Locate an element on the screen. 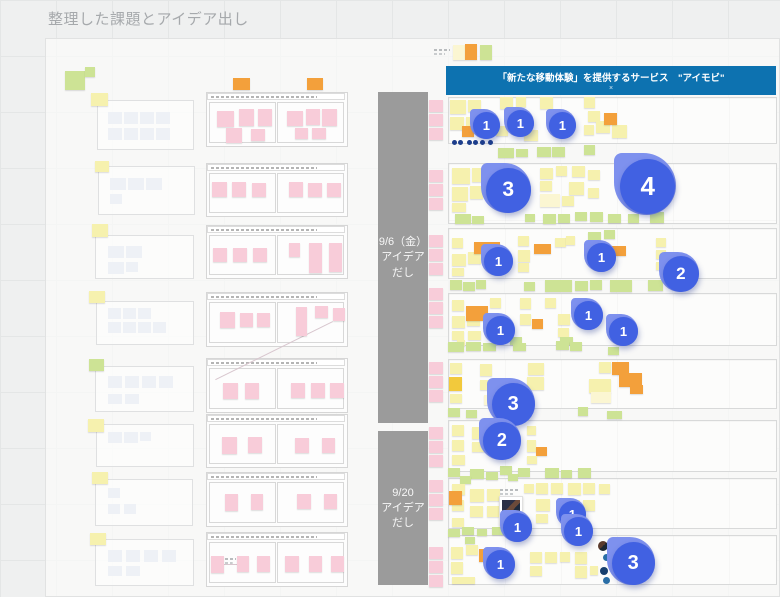 The height and width of the screenshot is (597, 780). date-band: 9/6（金） アイデア だし is located at coordinates (403, 257).